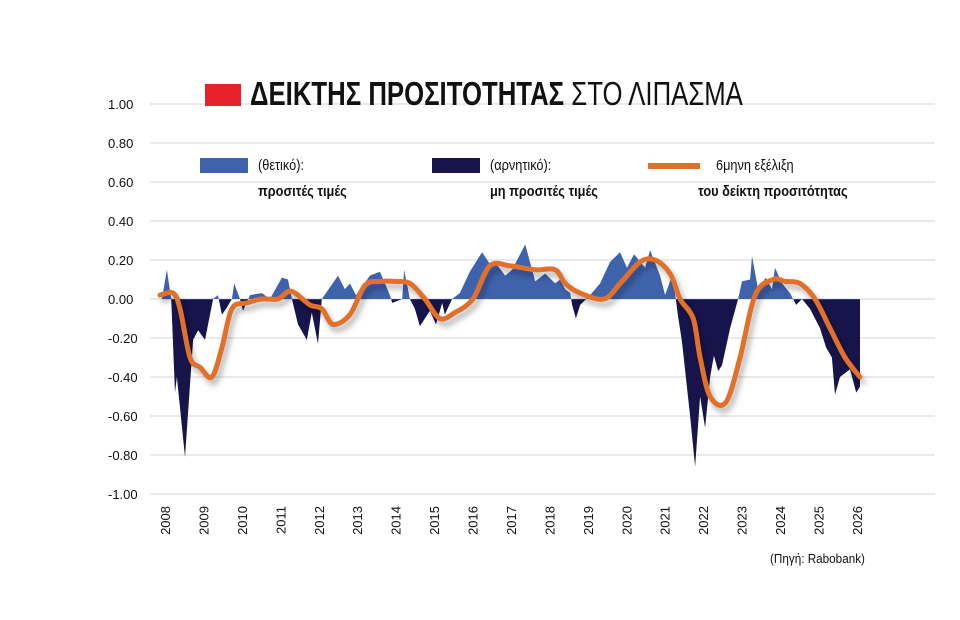 The width and height of the screenshot is (960, 620). What do you see at coordinates (120, 221) in the screenshot?
I see `y-tick-label: 0.40` at bounding box center [120, 221].